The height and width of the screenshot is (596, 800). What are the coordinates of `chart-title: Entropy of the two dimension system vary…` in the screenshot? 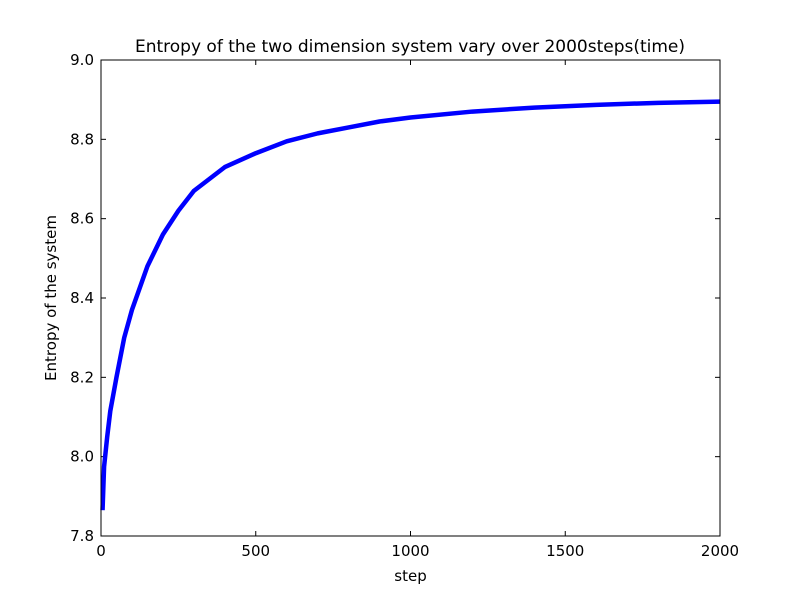 It's located at (410, 47).